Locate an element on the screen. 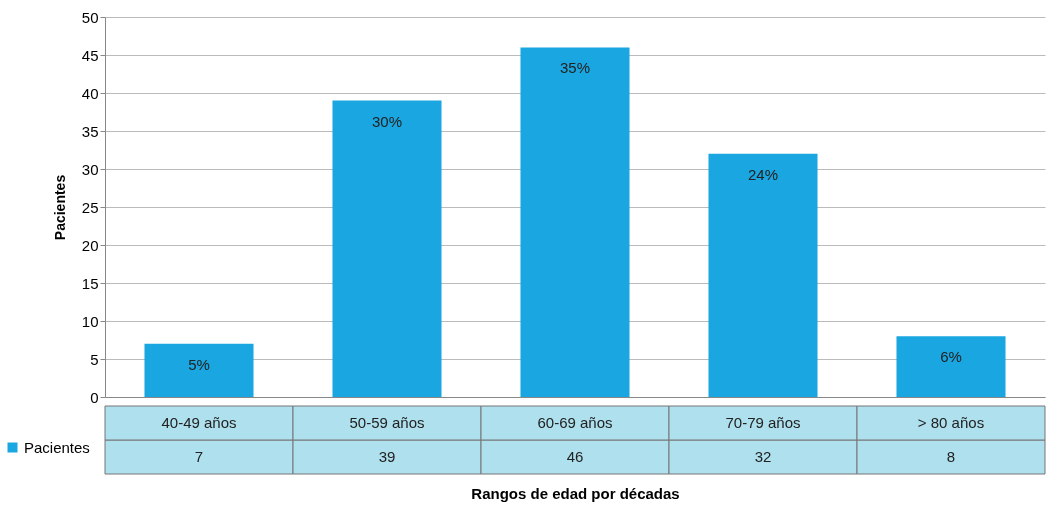 Image resolution: width=1059 pixels, height=527 pixels. x-tick-label: 60-69 años is located at coordinates (575, 422).